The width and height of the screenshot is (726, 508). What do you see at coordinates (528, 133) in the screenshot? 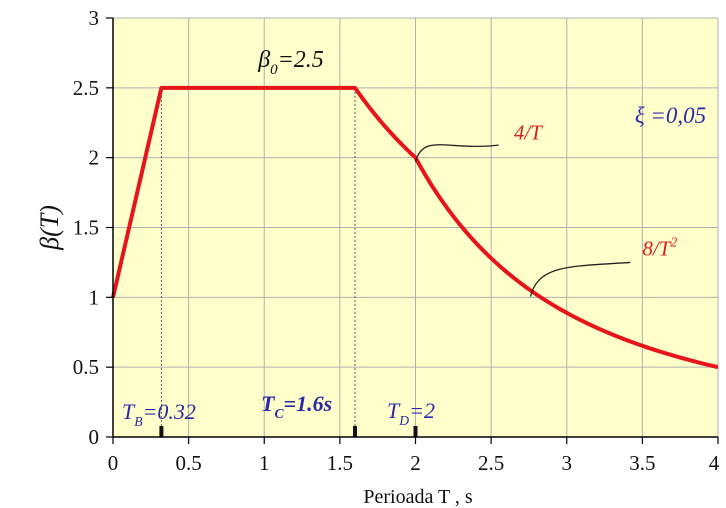
I see `inv-t-annotation: 4/T` at bounding box center [528, 133].